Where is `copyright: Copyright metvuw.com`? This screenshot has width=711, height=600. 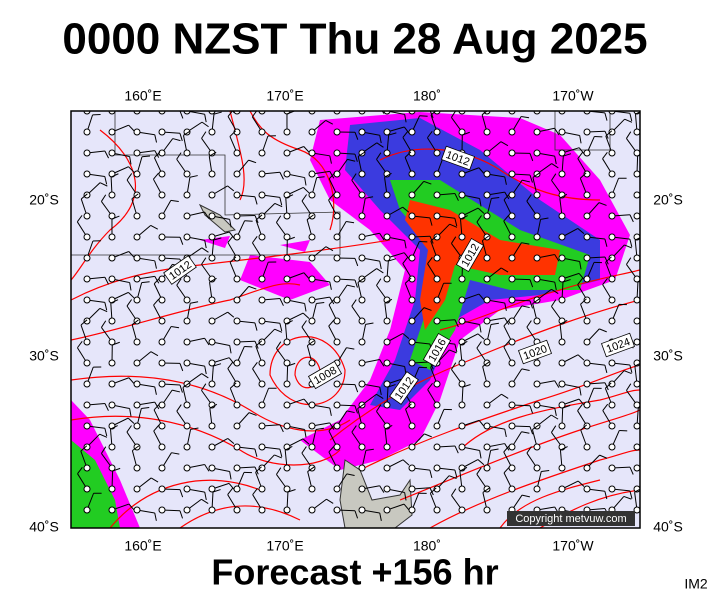 copyright: Copyright metvuw.com is located at coordinates (570, 519).